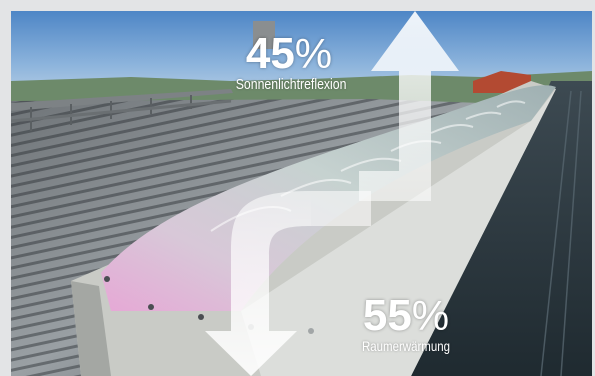 This screenshot has width=595, height=376. What do you see at coordinates (406, 346) in the screenshot?
I see `warming-label: Raumerwärmung` at bounding box center [406, 346].